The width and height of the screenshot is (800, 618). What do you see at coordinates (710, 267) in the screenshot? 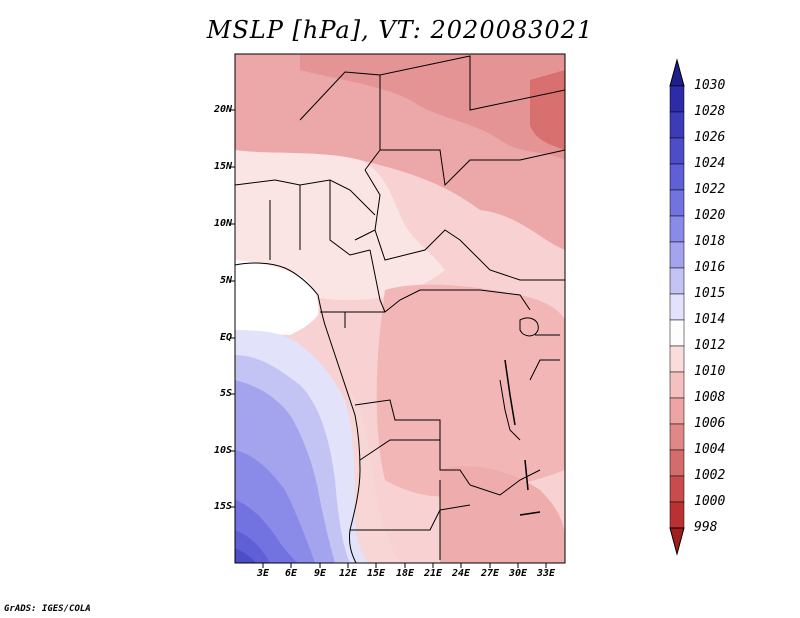
I see `colorbar-label: 1016` at bounding box center [710, 267].